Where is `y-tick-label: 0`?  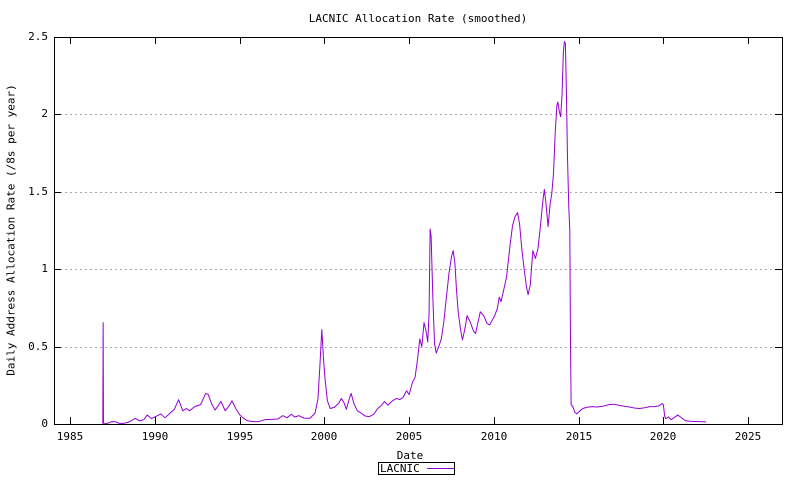 y-tick-label: 0 is located at coordinates (44, 423).